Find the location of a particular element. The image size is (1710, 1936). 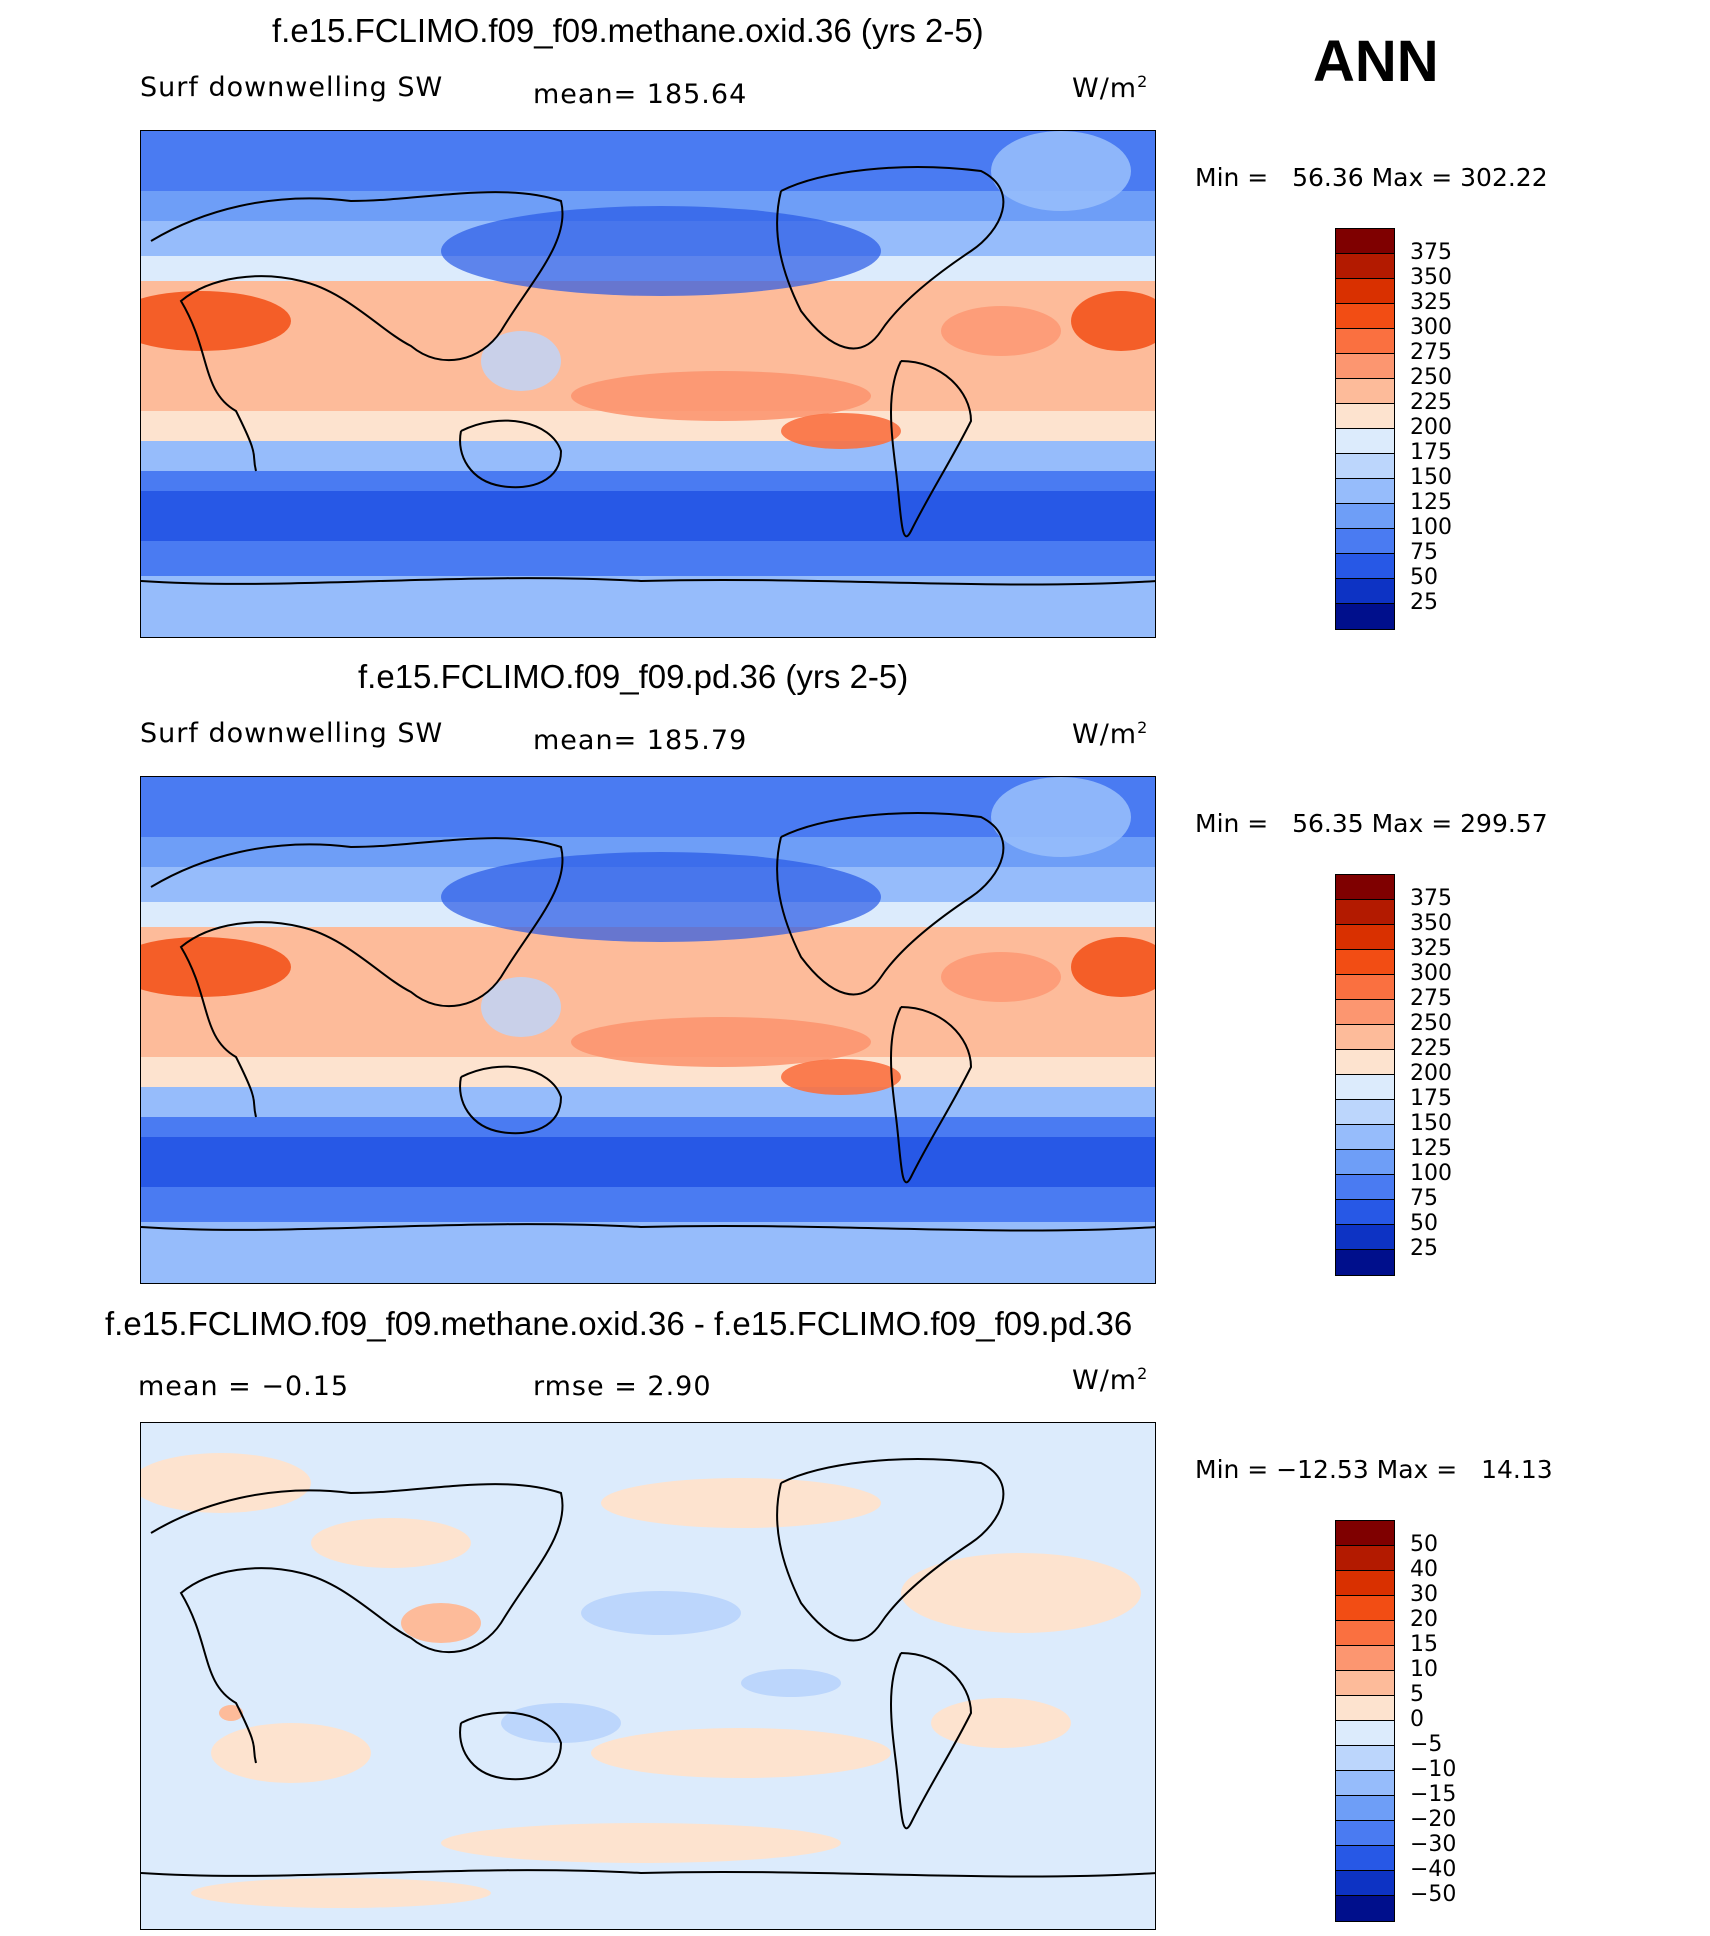

panel-1-level-label: 300 is located at coordinates (1431, 327).